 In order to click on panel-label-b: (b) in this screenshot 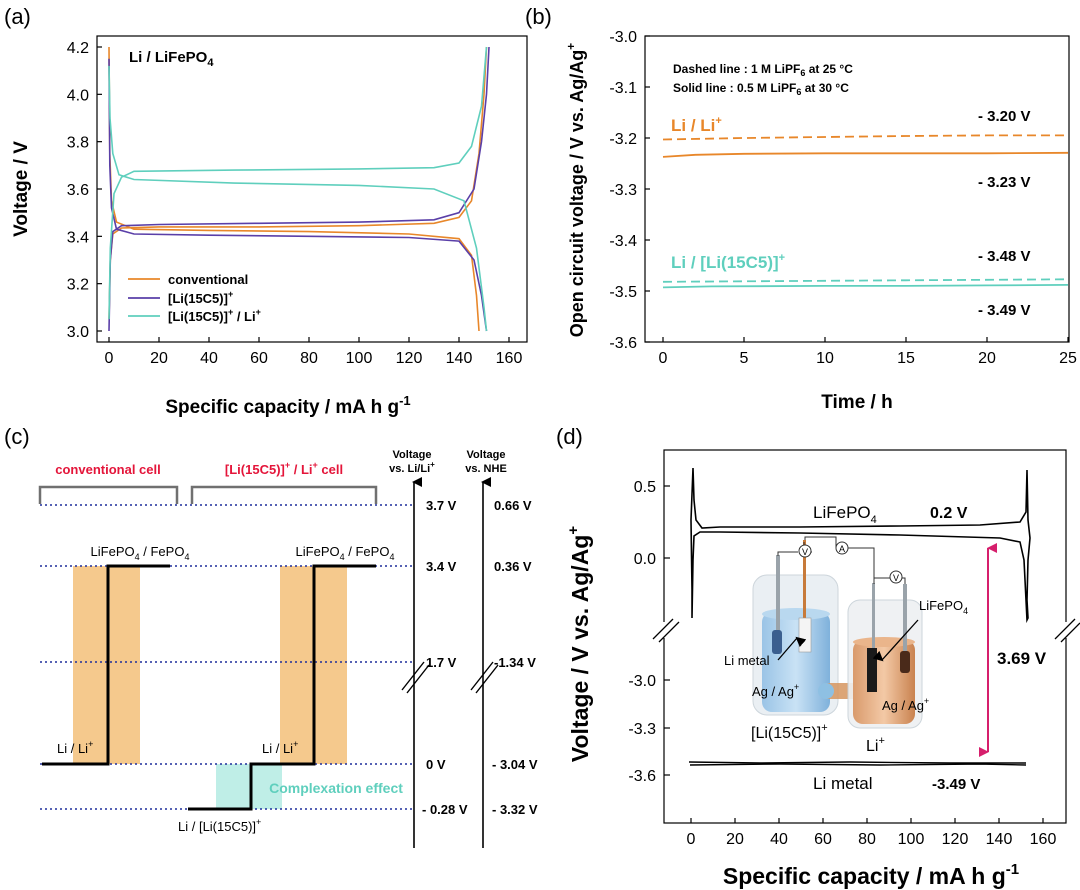, I will do `click(538, 16)`.